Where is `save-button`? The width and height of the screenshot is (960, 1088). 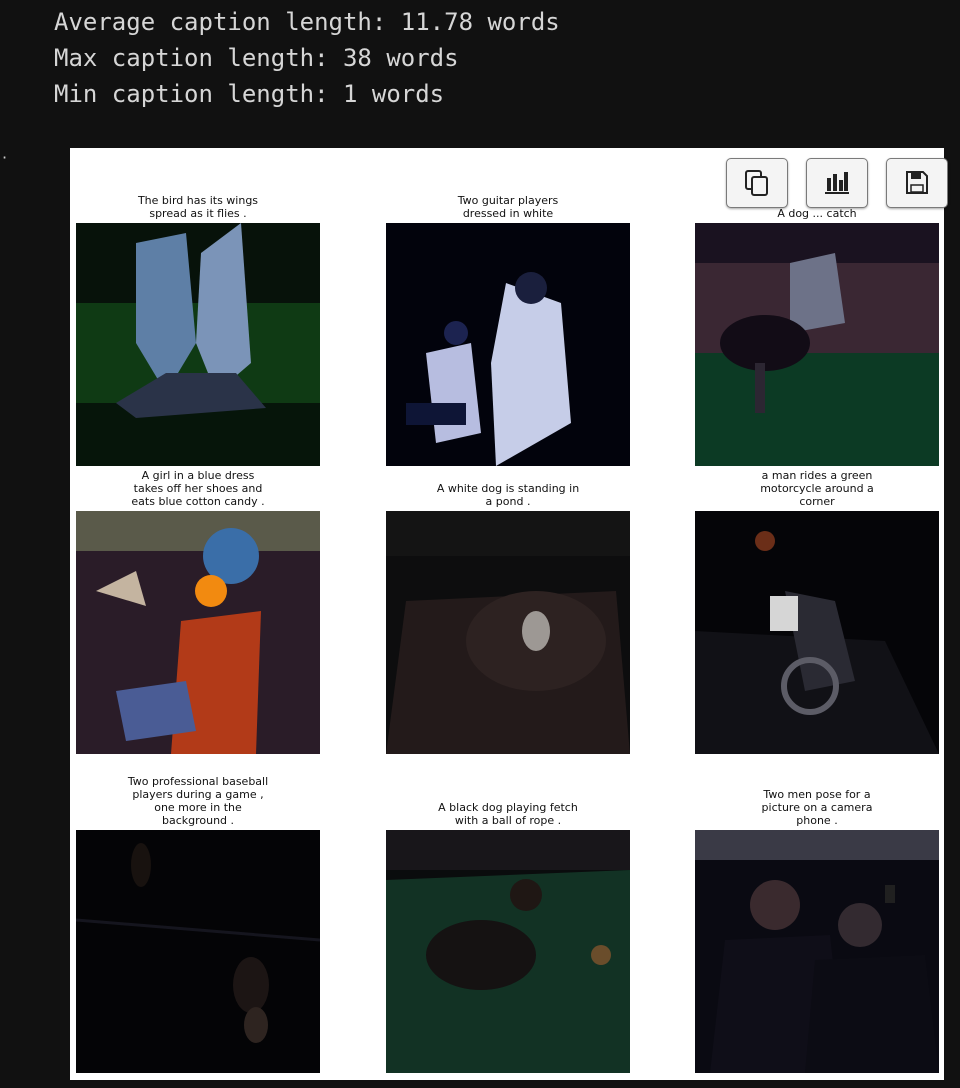 save-button is located at coordinates (917, 183).